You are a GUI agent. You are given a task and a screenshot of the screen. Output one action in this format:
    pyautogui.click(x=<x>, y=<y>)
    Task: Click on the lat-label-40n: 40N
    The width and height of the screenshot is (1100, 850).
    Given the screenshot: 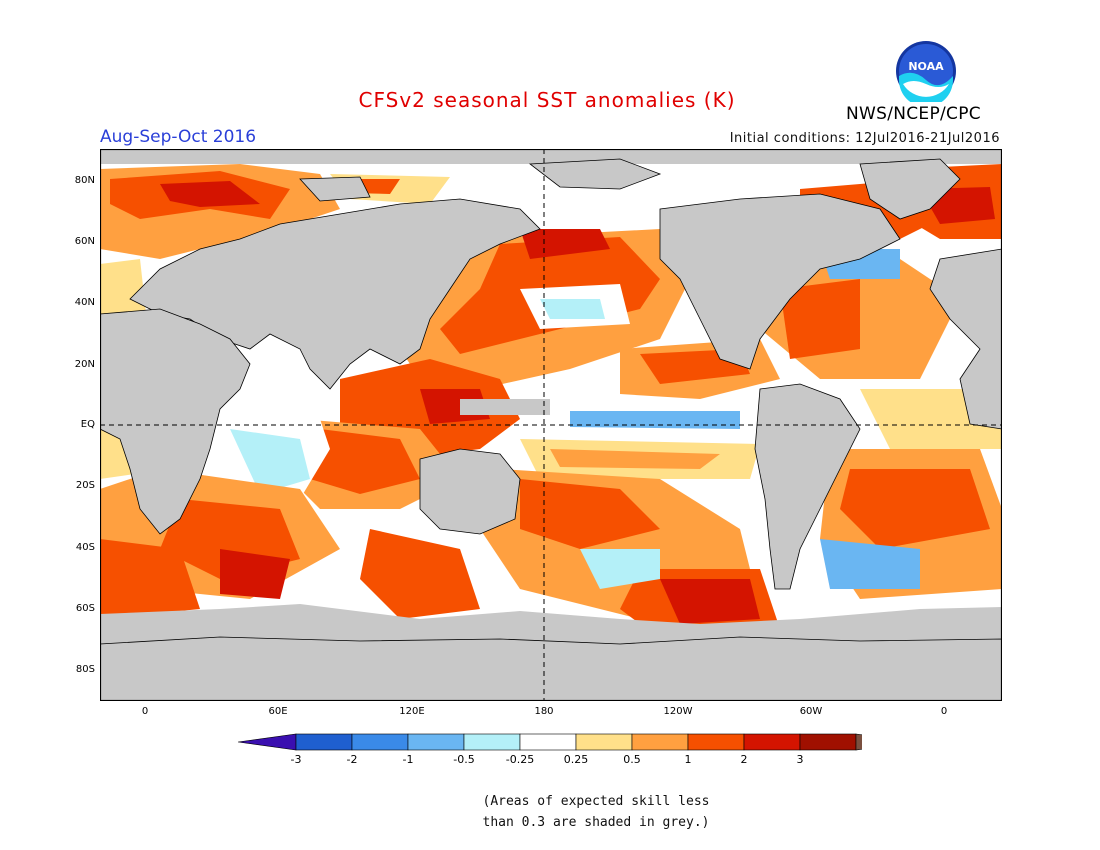 What is the action you would take?
    pyautogui.click(x=84, y=302)
    